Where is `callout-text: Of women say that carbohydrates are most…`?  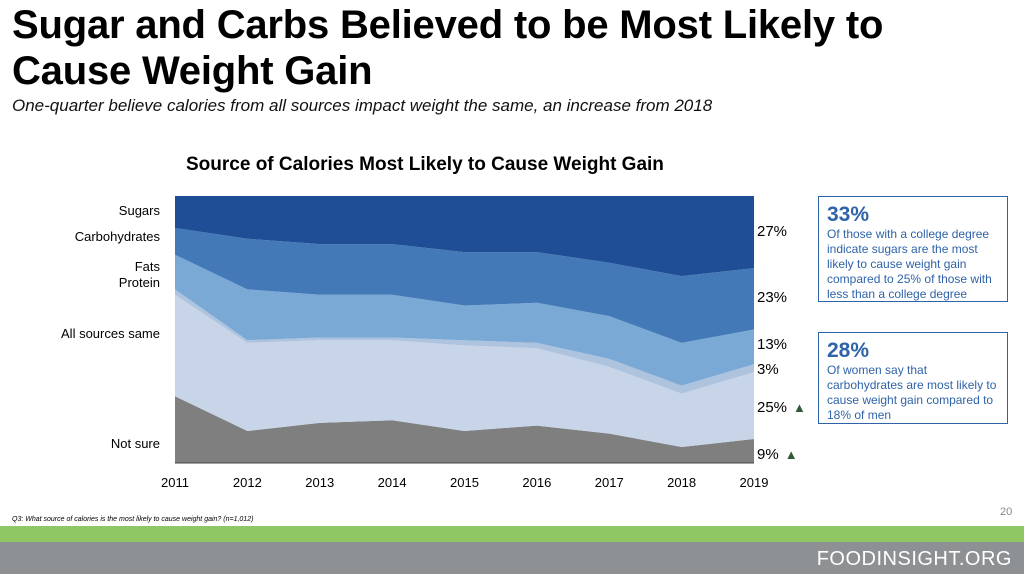 callout-text: Of women say that carbohydrates are most… is located at coordinates (912, 392).